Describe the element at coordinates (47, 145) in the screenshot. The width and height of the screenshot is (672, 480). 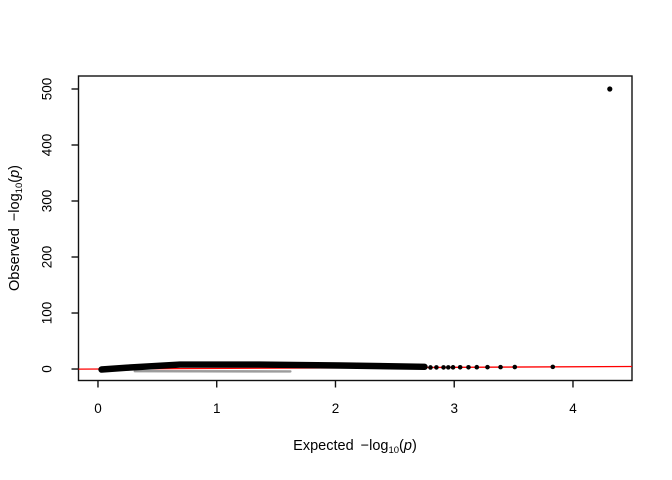
I see `y-axis-tick-label: 400` at that location.